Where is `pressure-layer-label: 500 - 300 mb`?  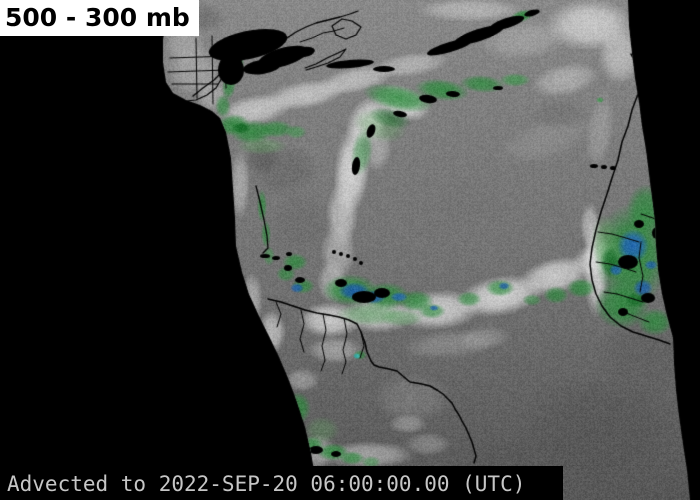 pressure-layer-label: 500 - 300 mb is located at coordinates (99, 18).